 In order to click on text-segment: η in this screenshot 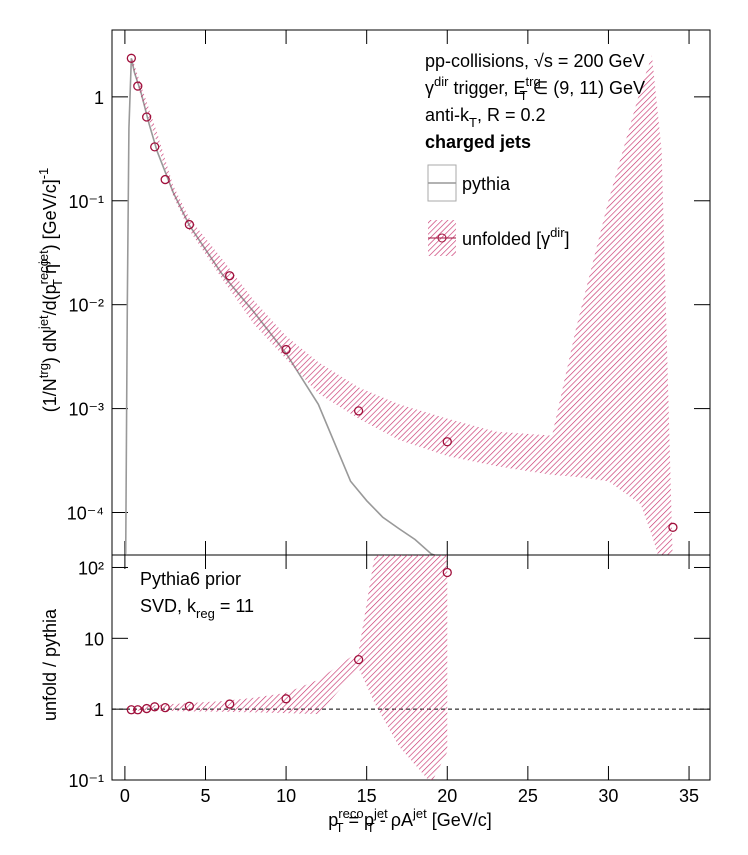, I will do `click(50, 271)`.